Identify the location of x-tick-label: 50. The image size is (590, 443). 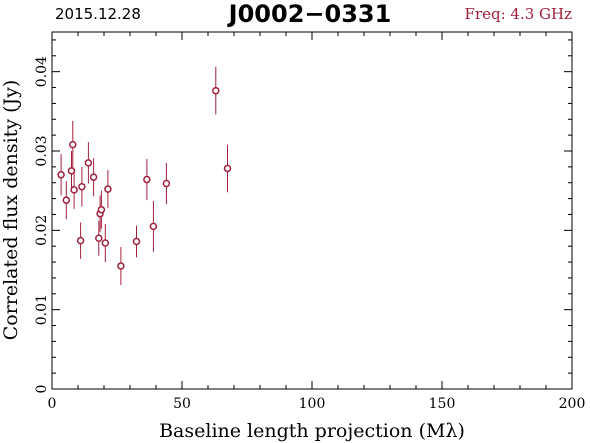
(182, 404).